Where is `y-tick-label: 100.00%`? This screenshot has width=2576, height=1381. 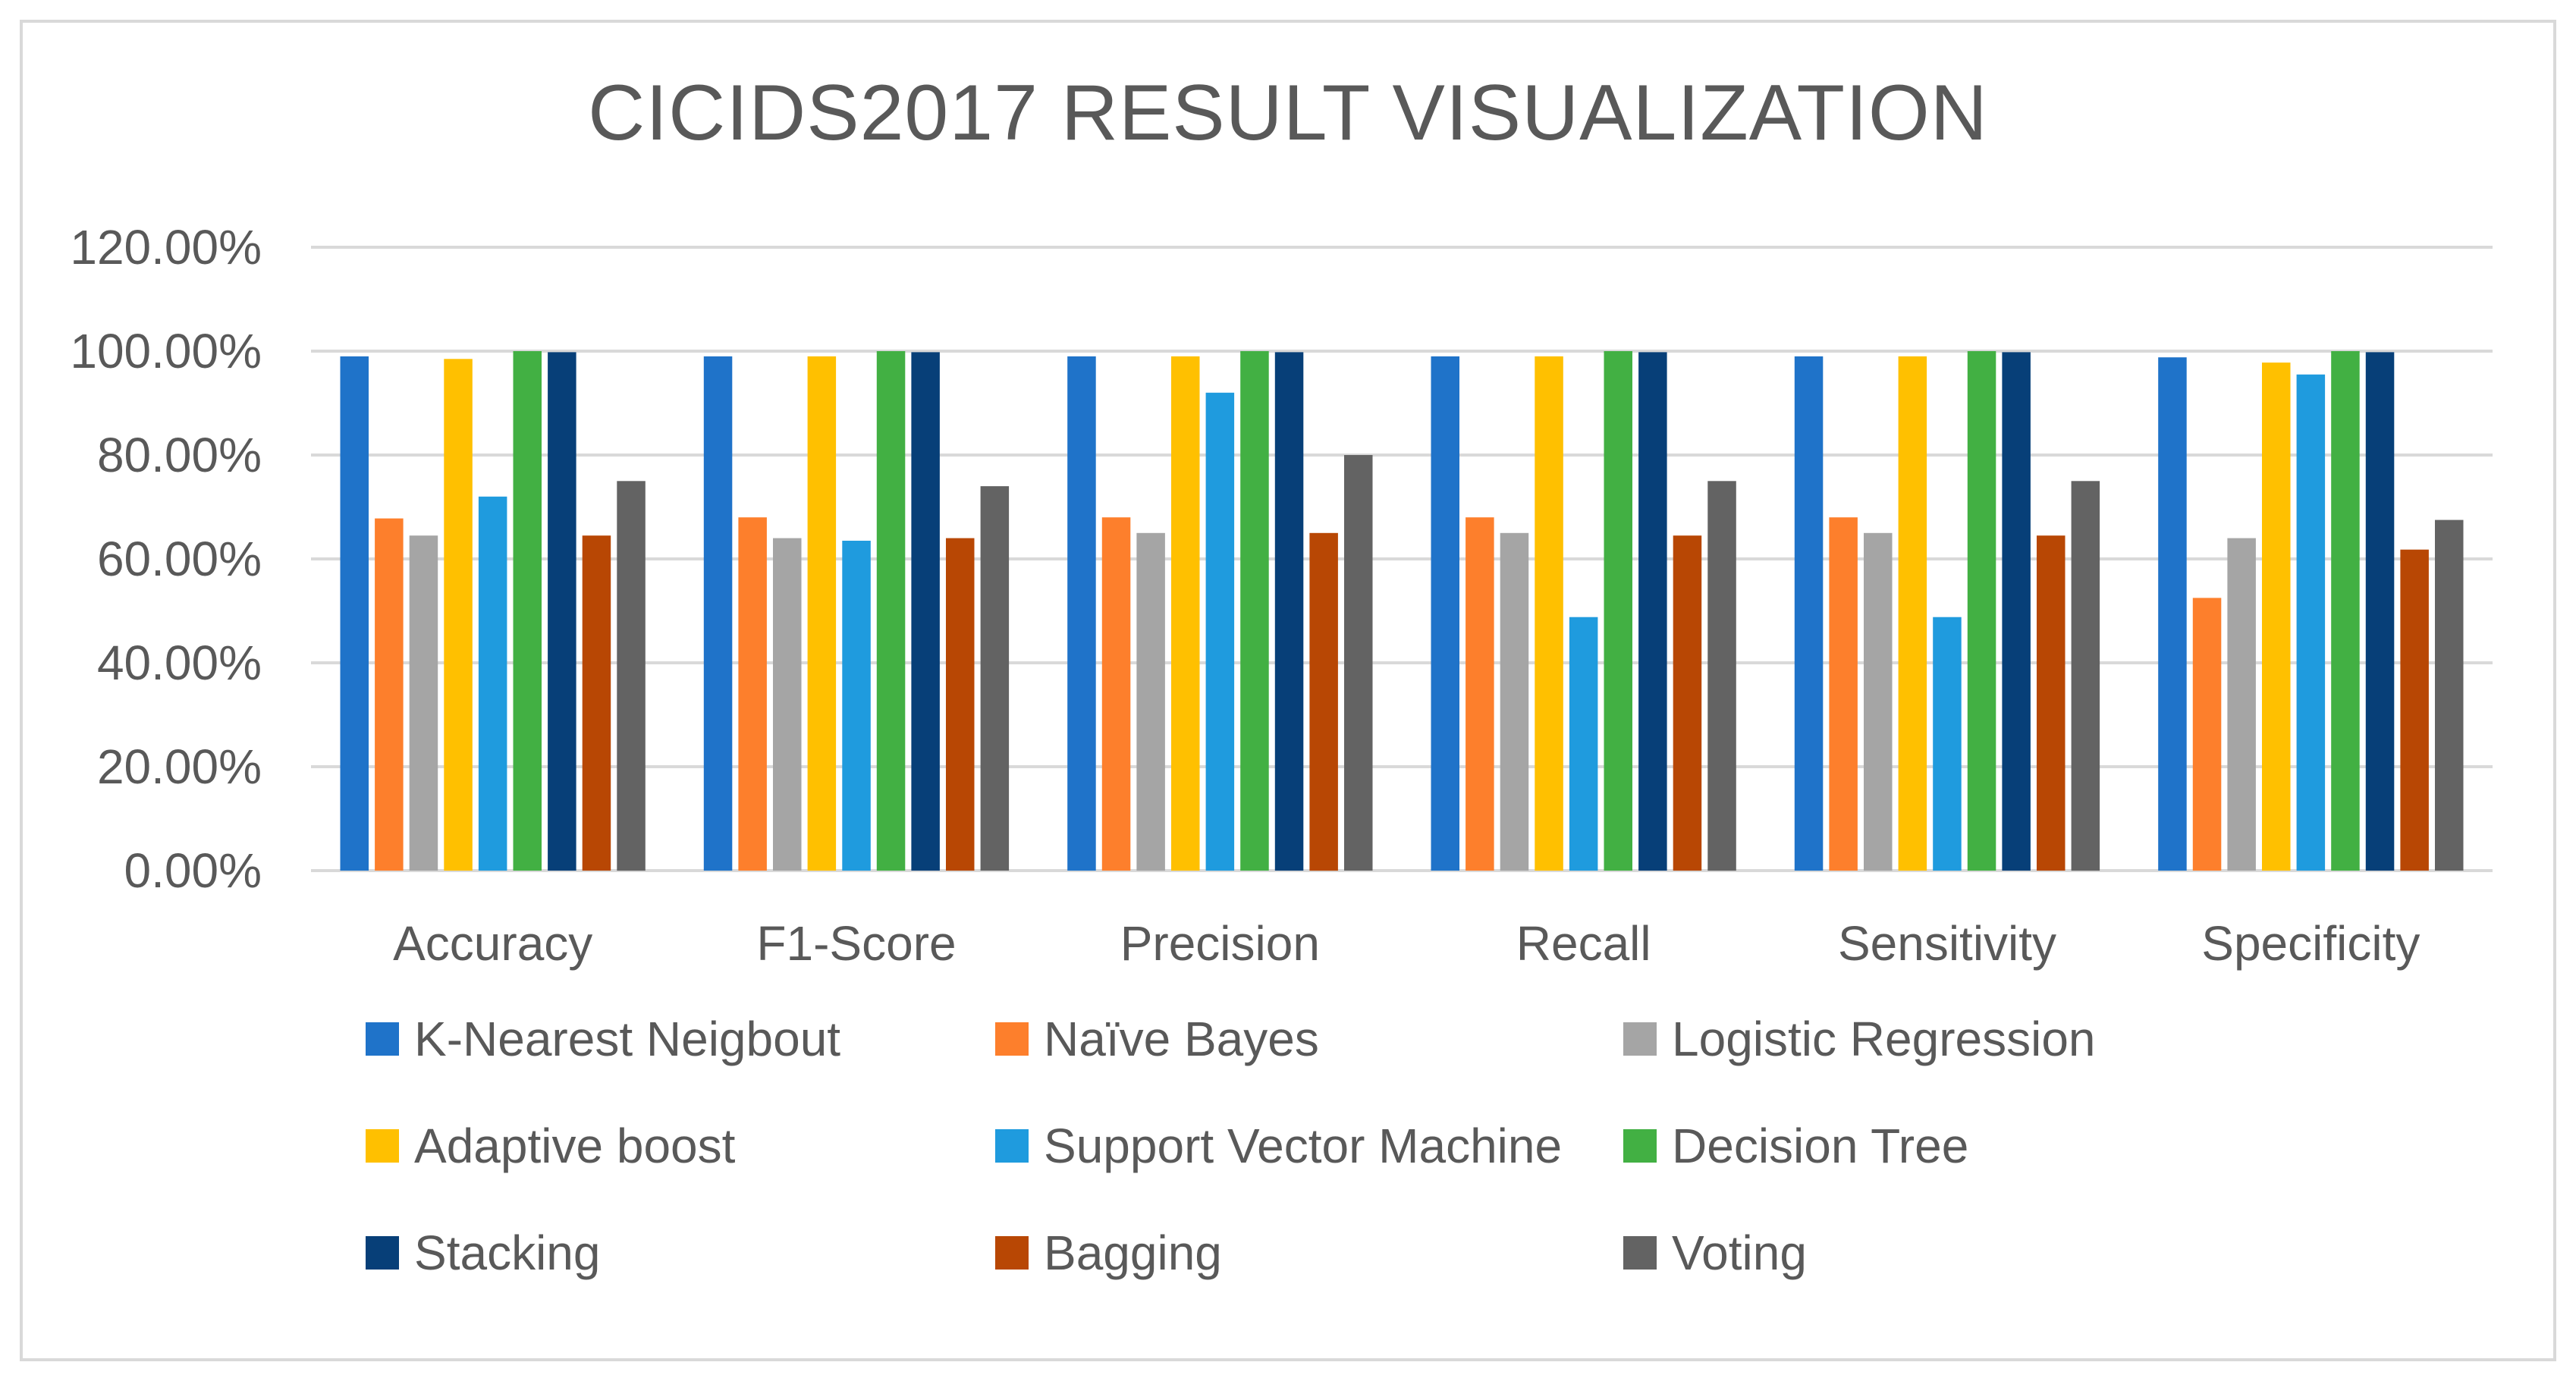 y-tick-label: 100.00% is located at coordinates (166, 351).